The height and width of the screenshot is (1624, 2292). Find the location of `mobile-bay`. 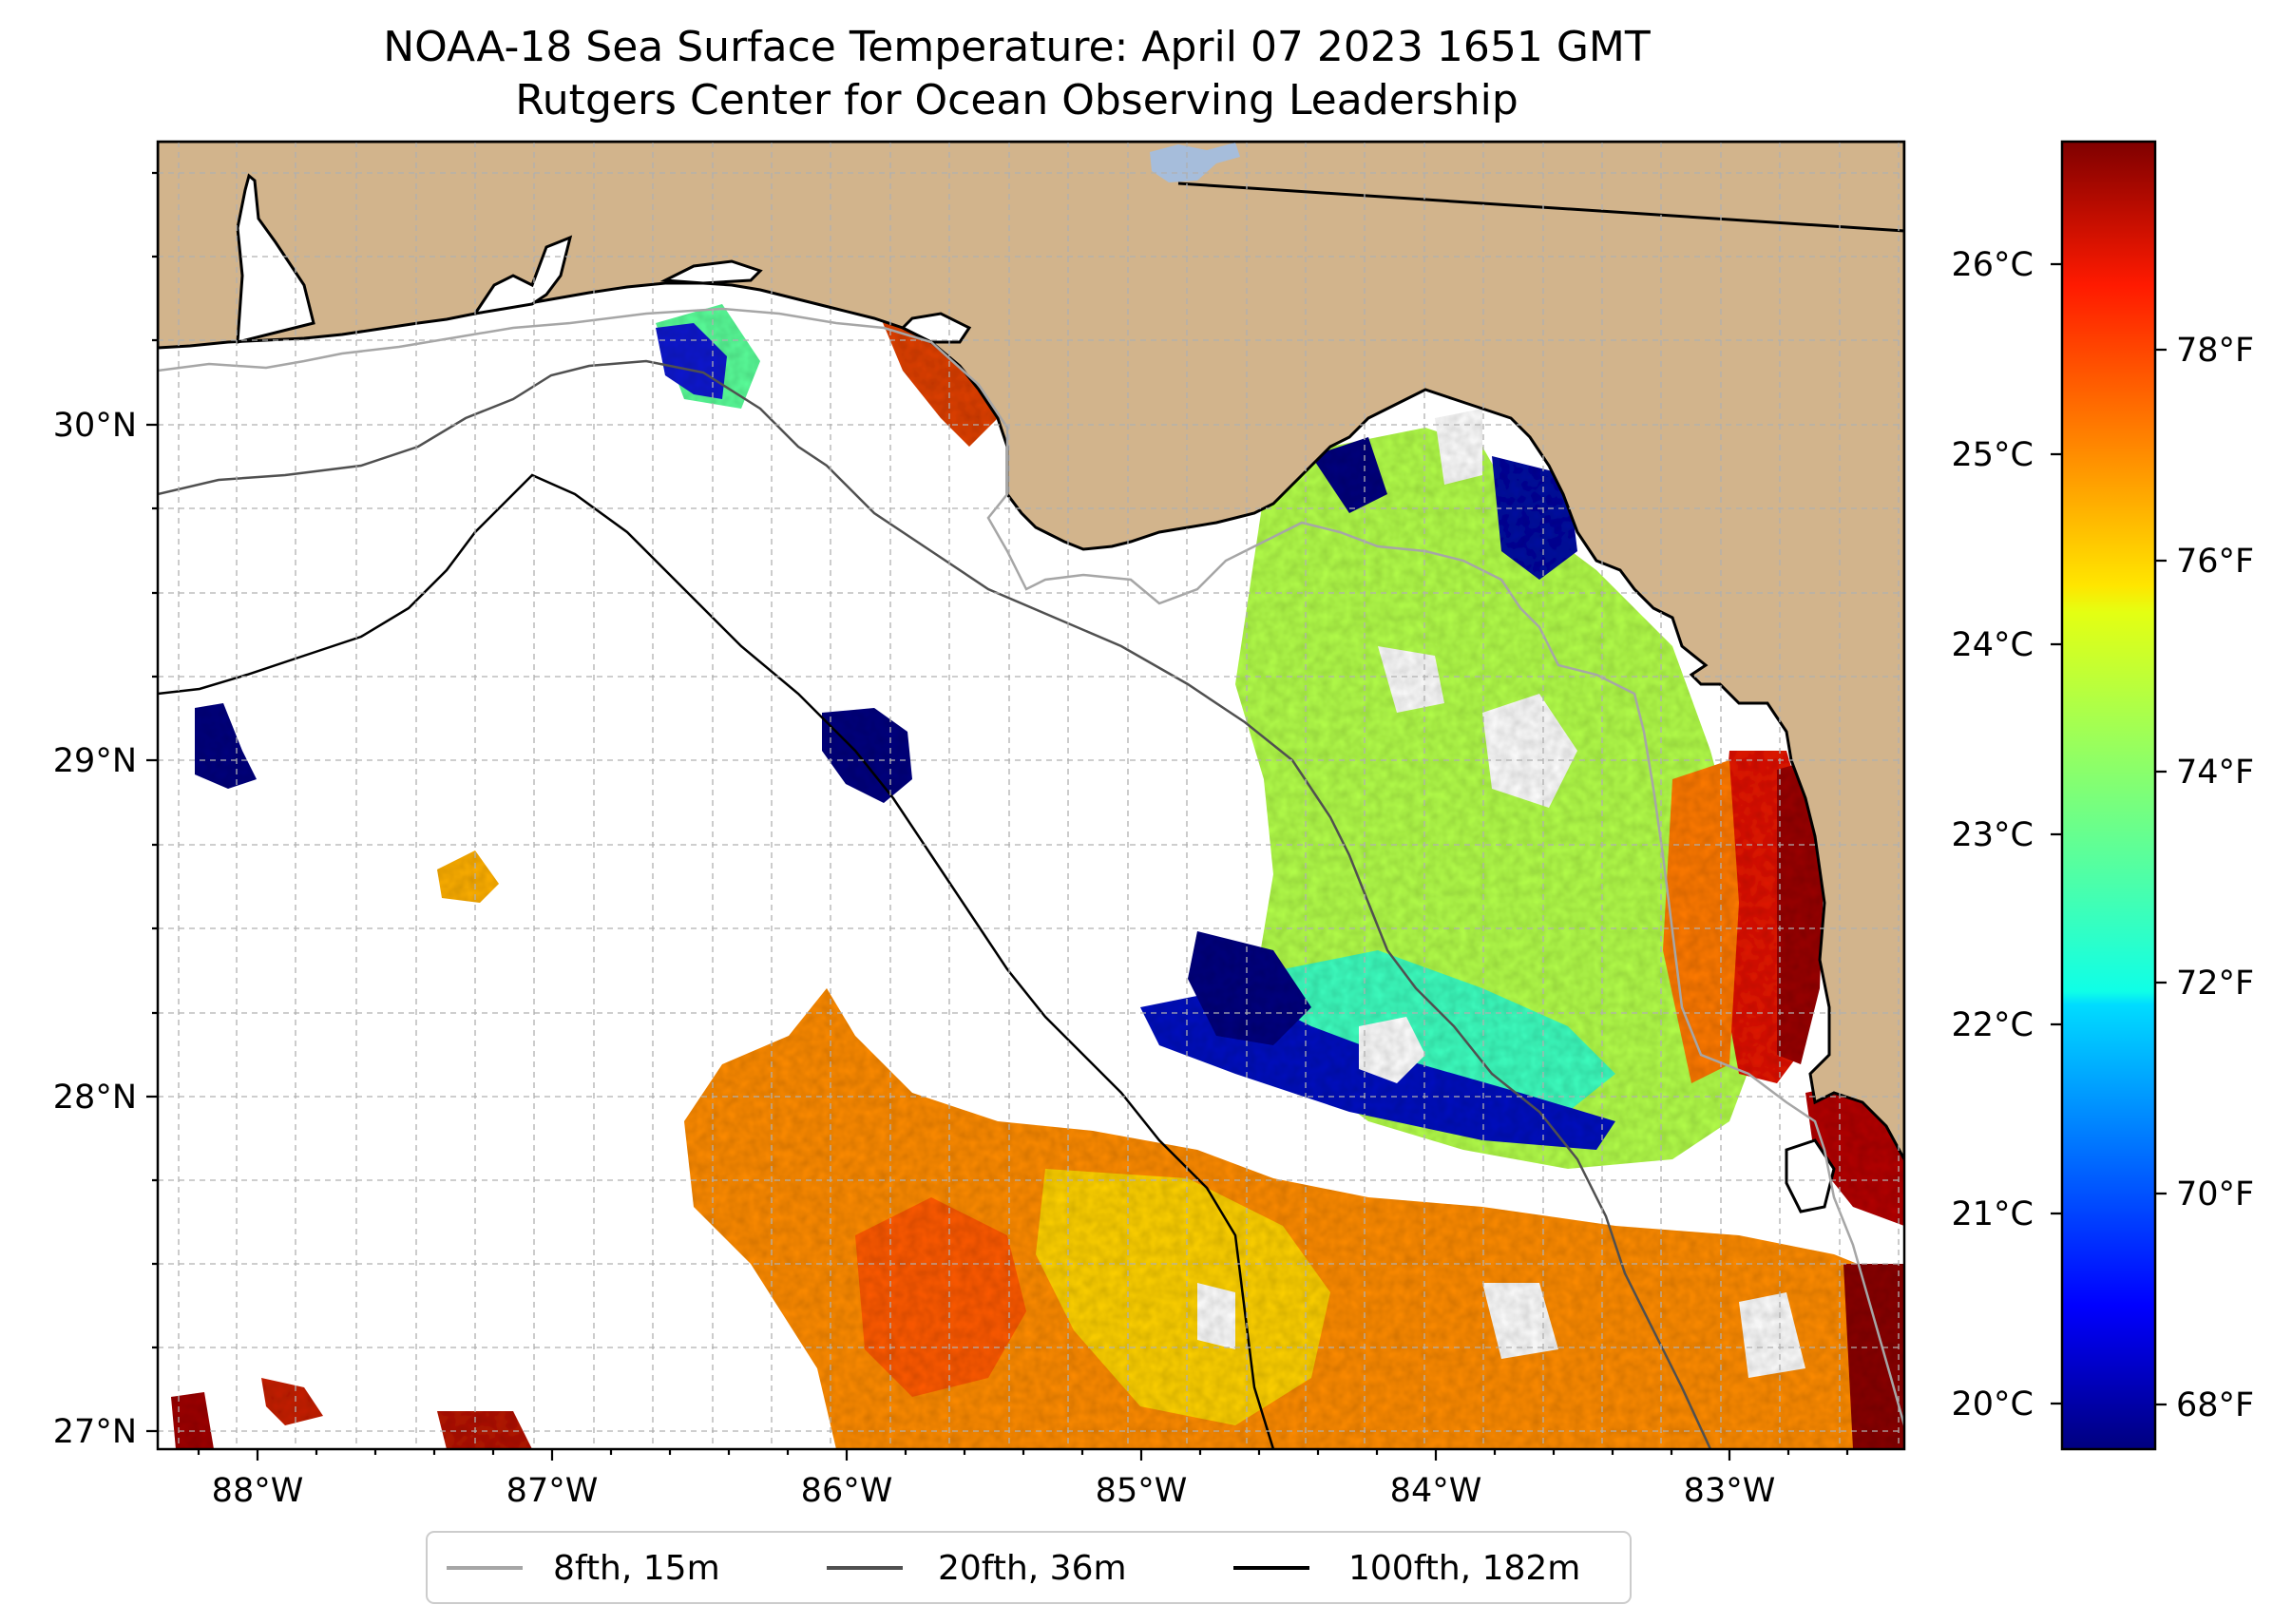

mobile-bay is located at coordinates (275, 258).